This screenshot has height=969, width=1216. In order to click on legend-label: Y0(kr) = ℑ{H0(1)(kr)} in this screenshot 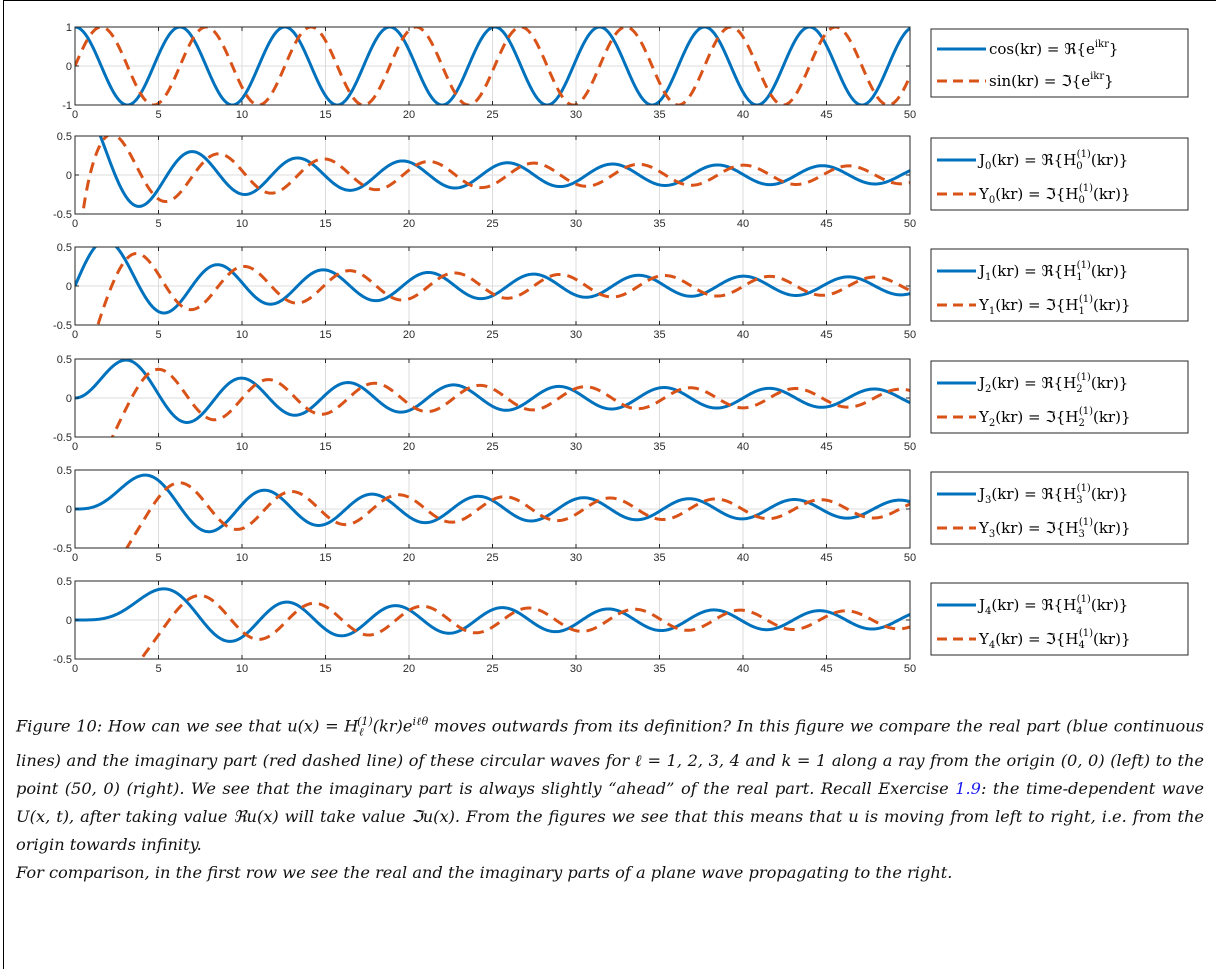, I will do `click(1054, 194)`.